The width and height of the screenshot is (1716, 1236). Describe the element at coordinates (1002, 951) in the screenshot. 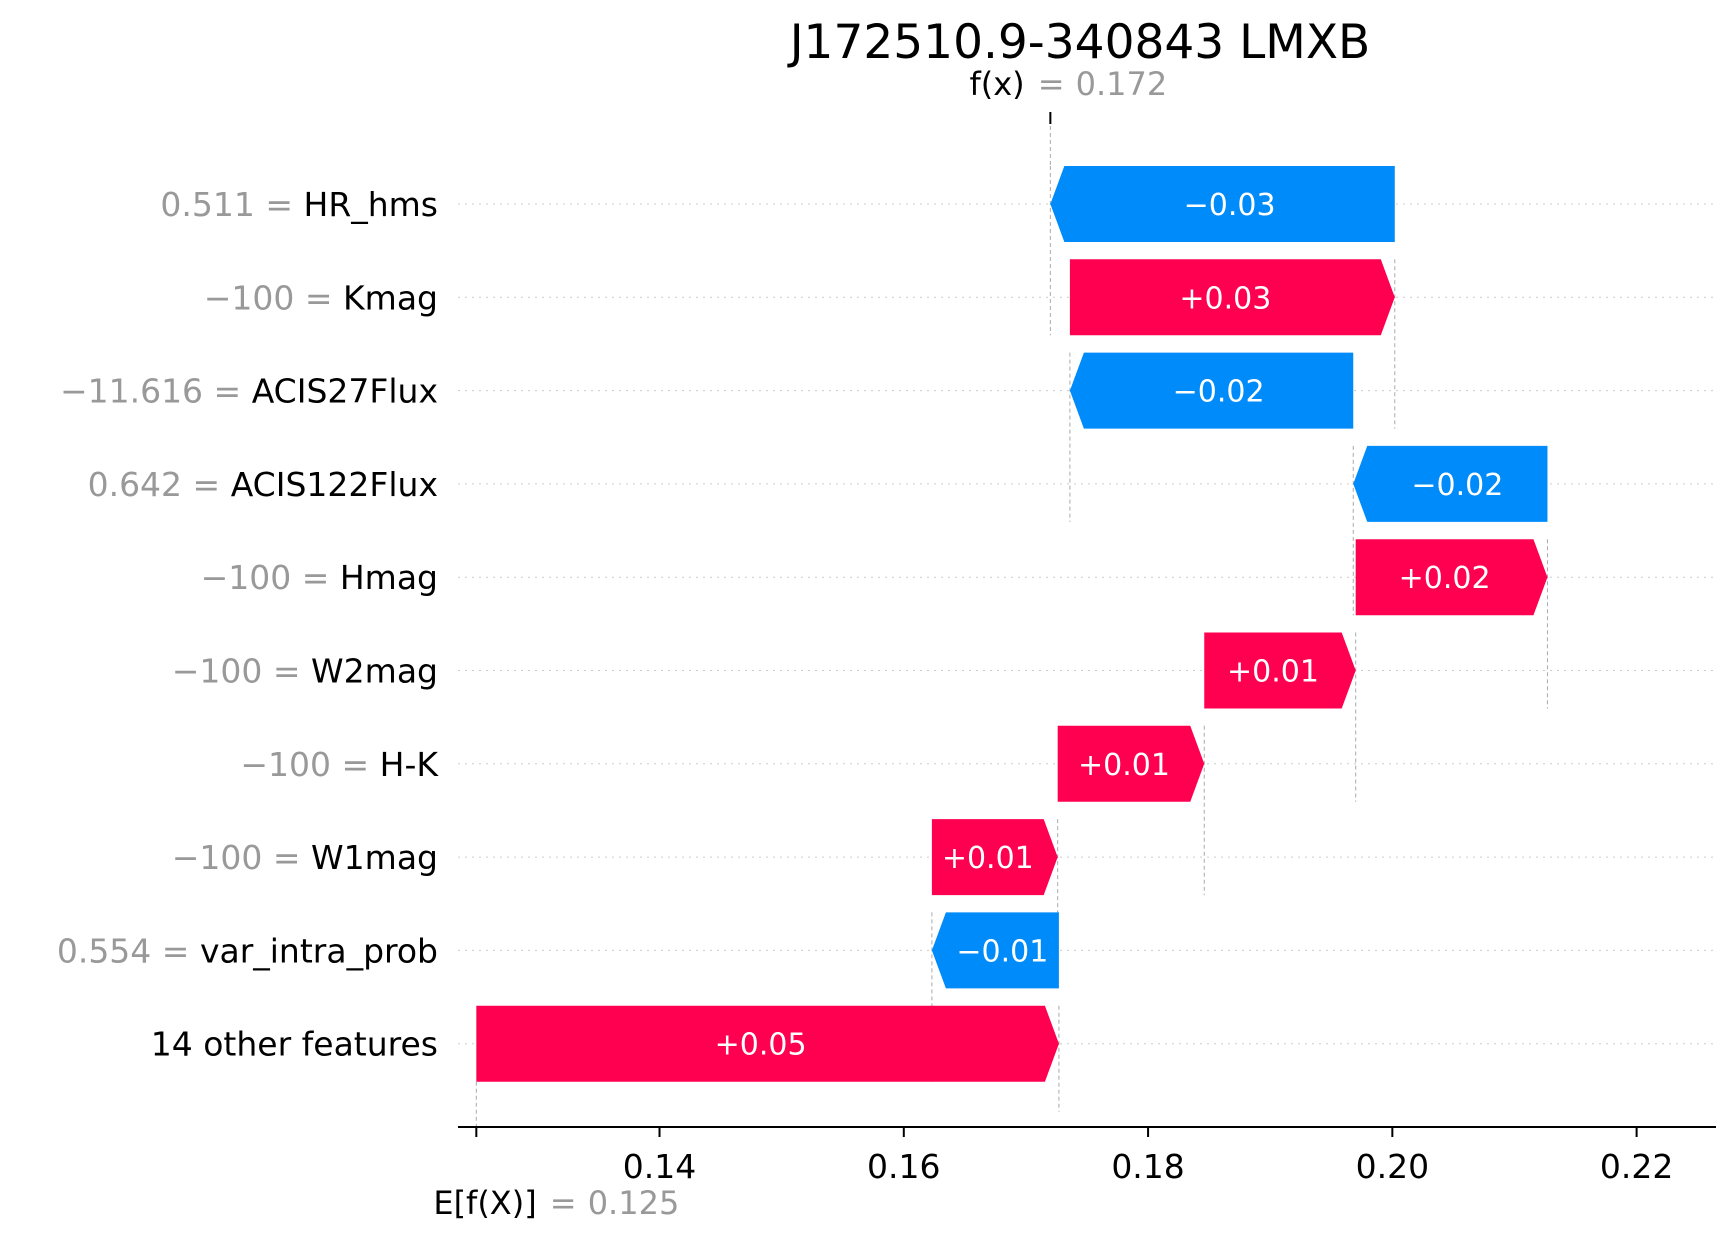

I see `bar-value-label: −0.01` at that location.